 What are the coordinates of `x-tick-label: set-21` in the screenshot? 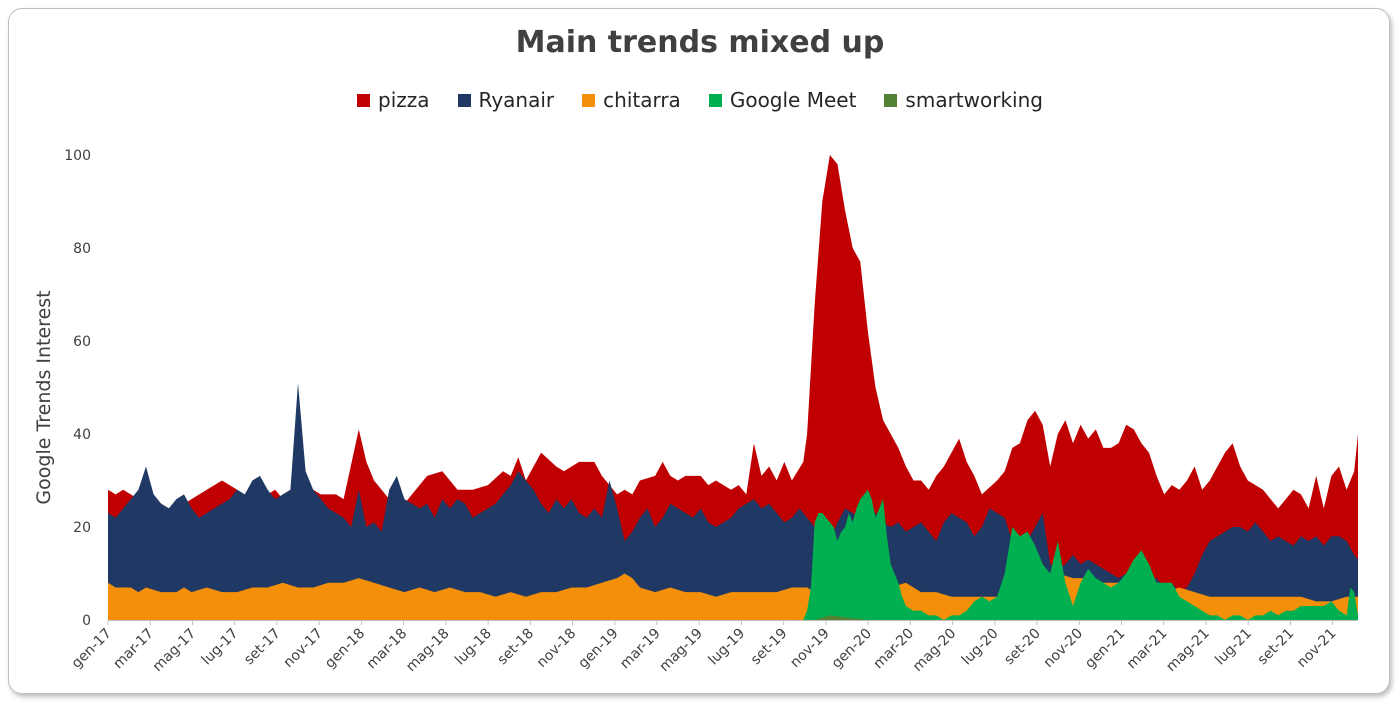 It's located at (1276, 647).